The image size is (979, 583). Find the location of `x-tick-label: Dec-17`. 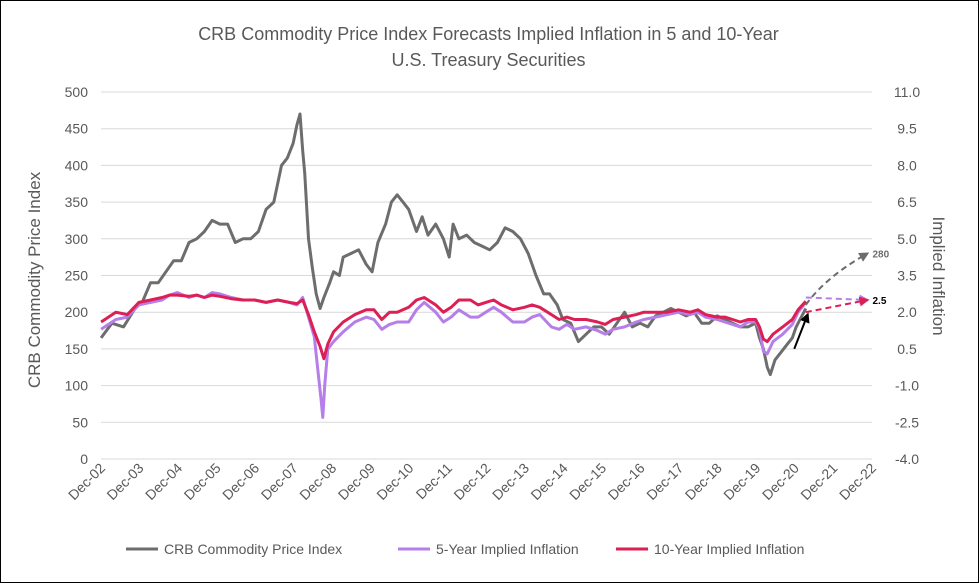

x-tick-label: Dec-17 is located at coordinates (664, 481).